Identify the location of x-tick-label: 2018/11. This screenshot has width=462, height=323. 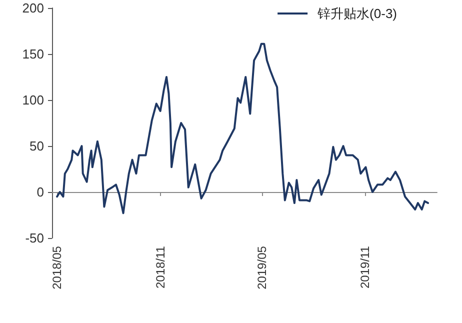
(160, 267).